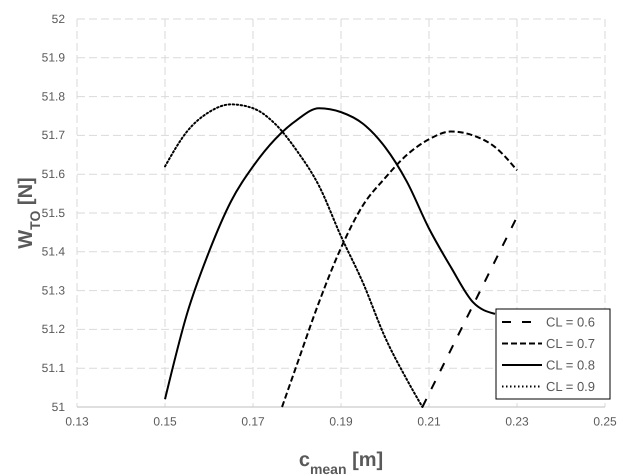  I want to click on x-axis-title: c$_{mean}$ [m], so click(341, 462).